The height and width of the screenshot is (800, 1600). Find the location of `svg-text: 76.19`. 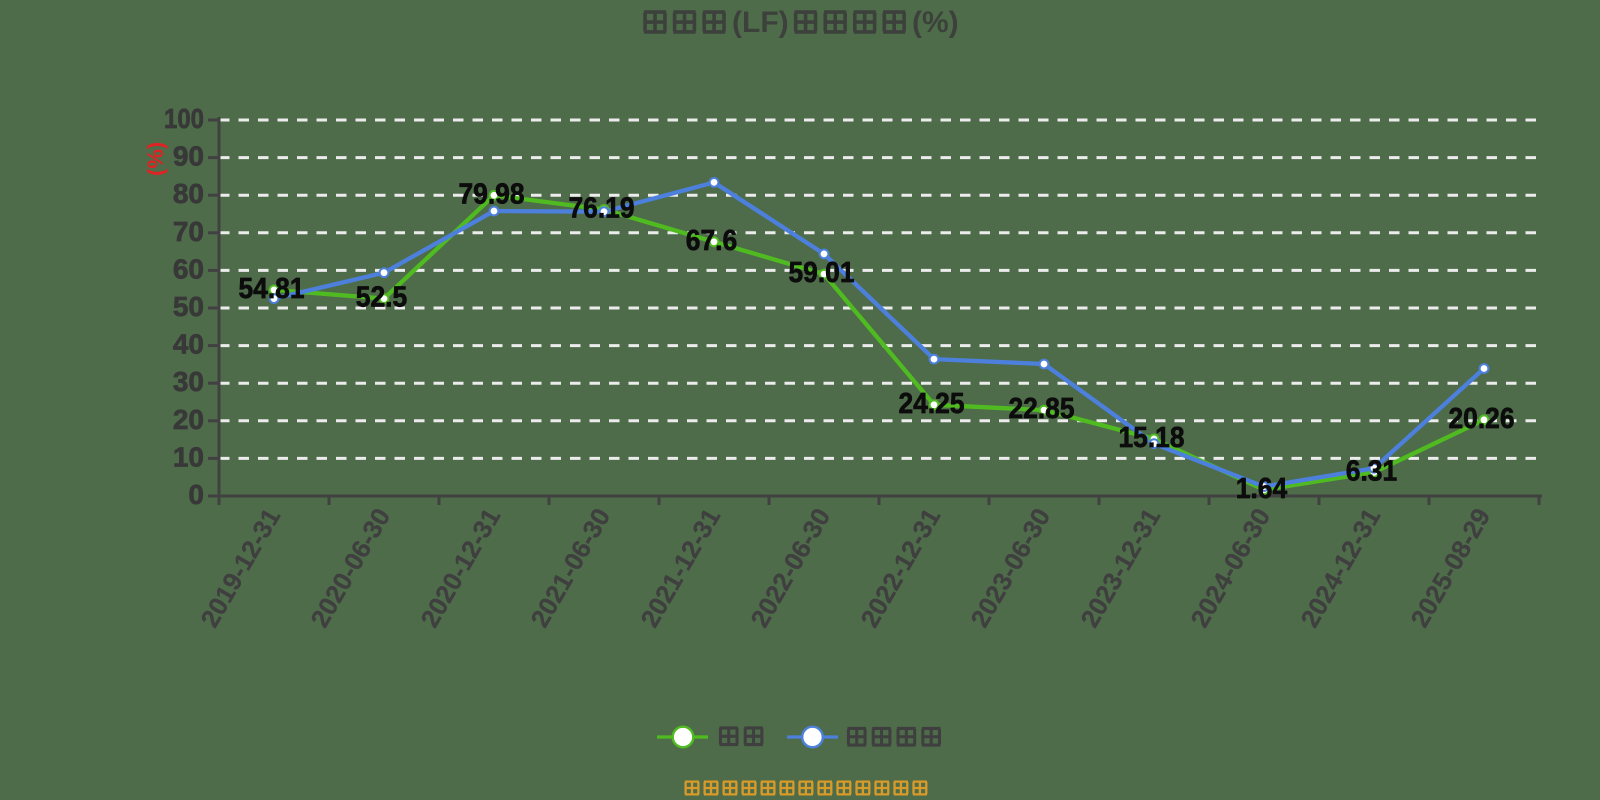

svg-text: 76.19 is located at coordinates (602, 209).